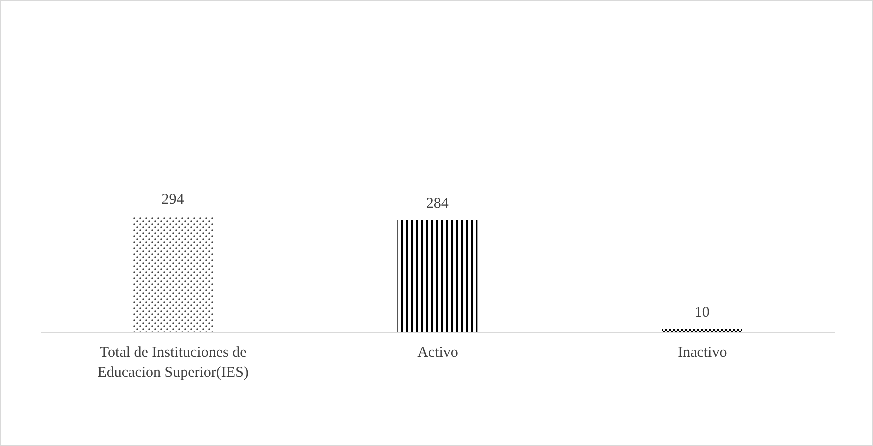  What do you see at coordinates (173, 200) in the screenshot?
I see `data-label: 294` at bounding box center [173, 200].